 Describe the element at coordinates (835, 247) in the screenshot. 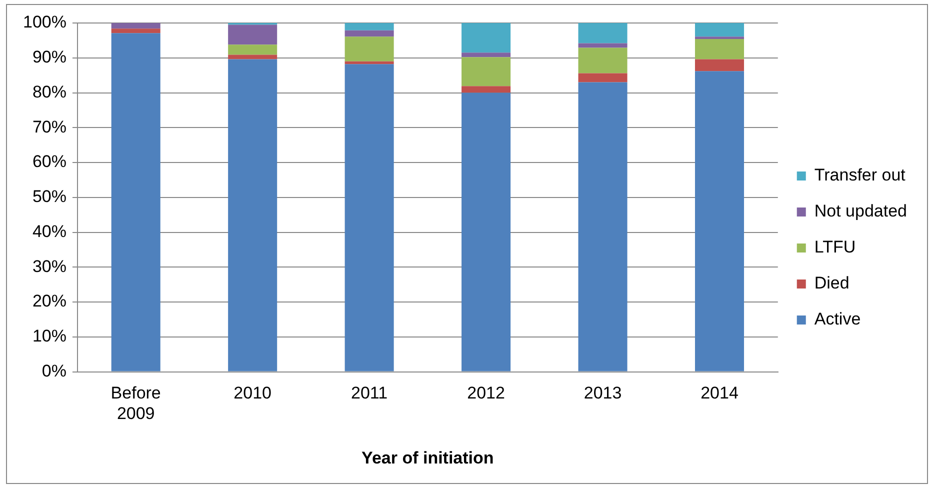

I see `legend-label: LTFU` at that location.